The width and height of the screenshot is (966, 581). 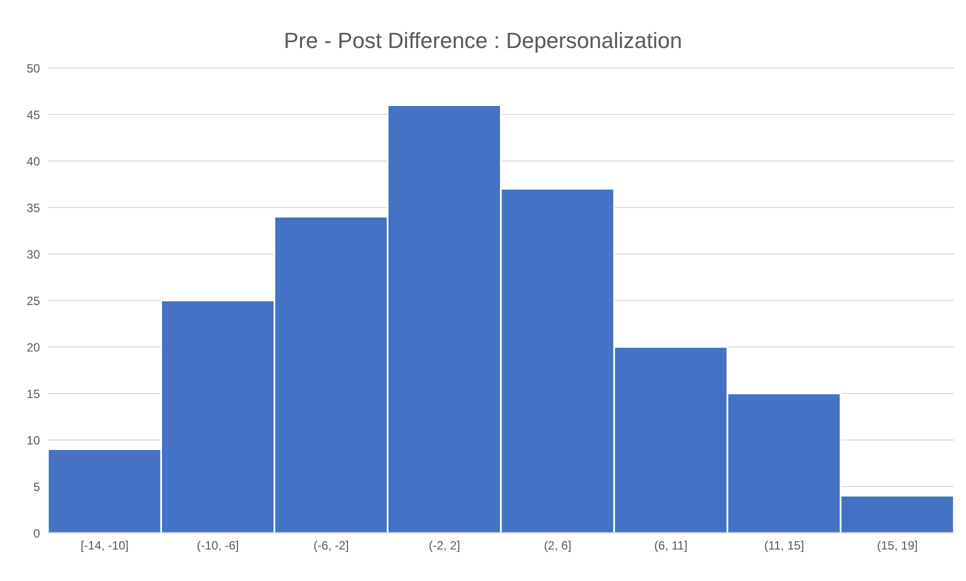 I want to click on y-tick-label: 45, so click(x=33, y=115).